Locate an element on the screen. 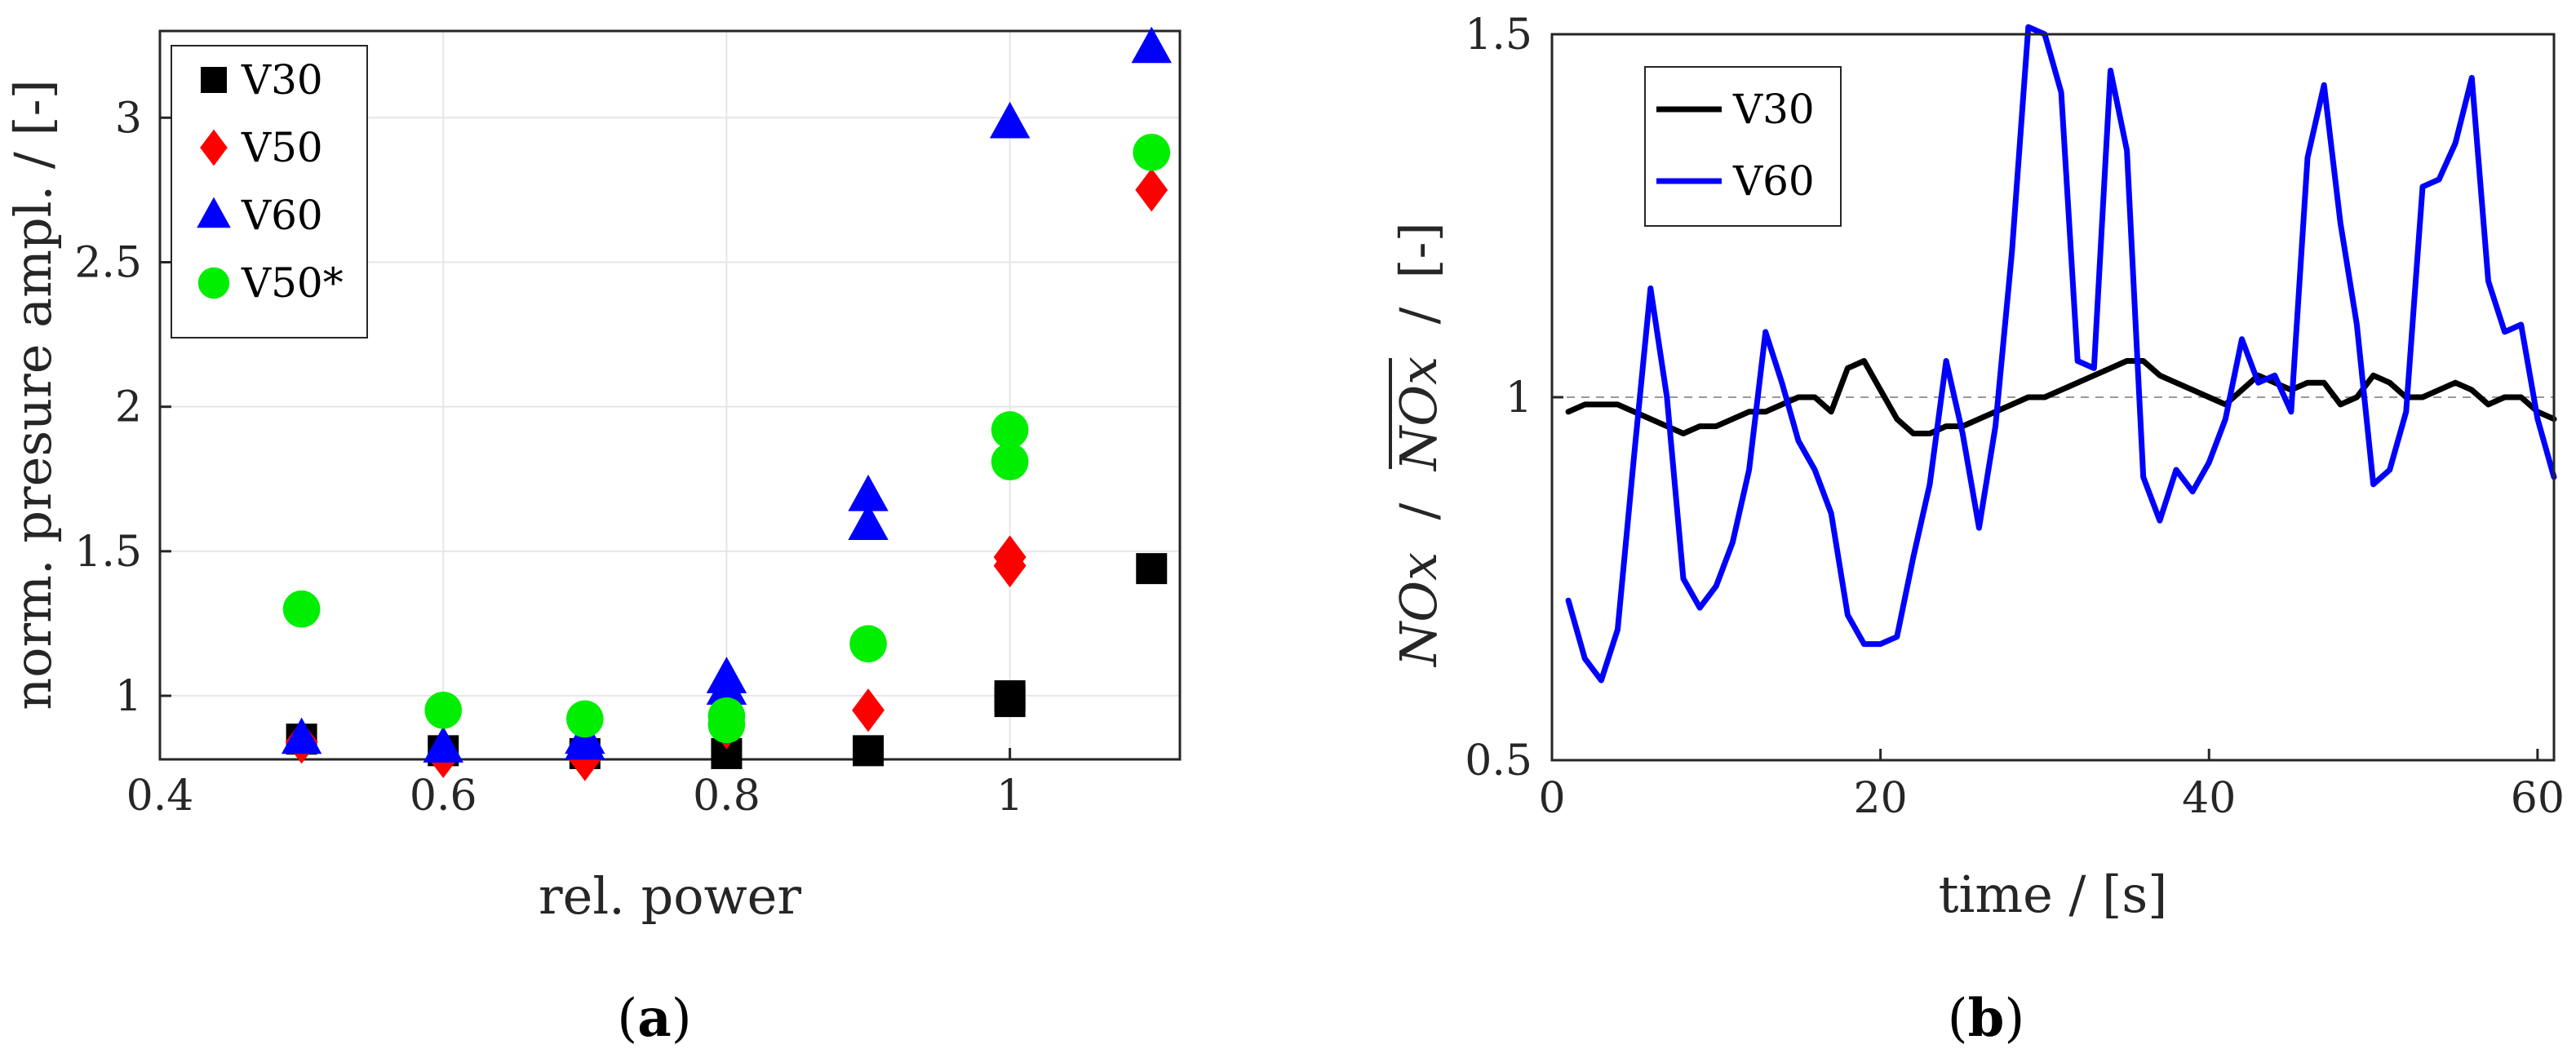  chart-b-xtick-label: 0 is located at coordinates (1551, 798).